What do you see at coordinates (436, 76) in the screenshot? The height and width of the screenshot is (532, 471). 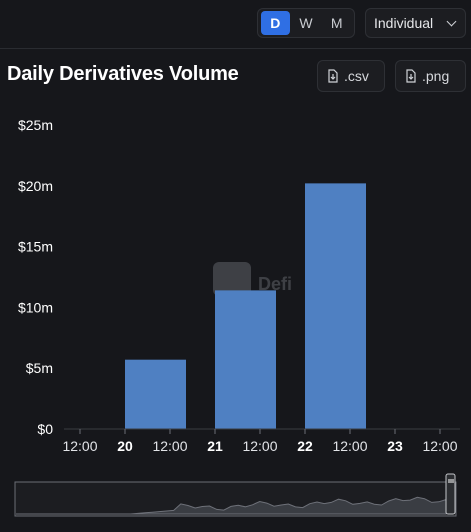 I see `download-png-label: .png` at bounding box center [436, 76].